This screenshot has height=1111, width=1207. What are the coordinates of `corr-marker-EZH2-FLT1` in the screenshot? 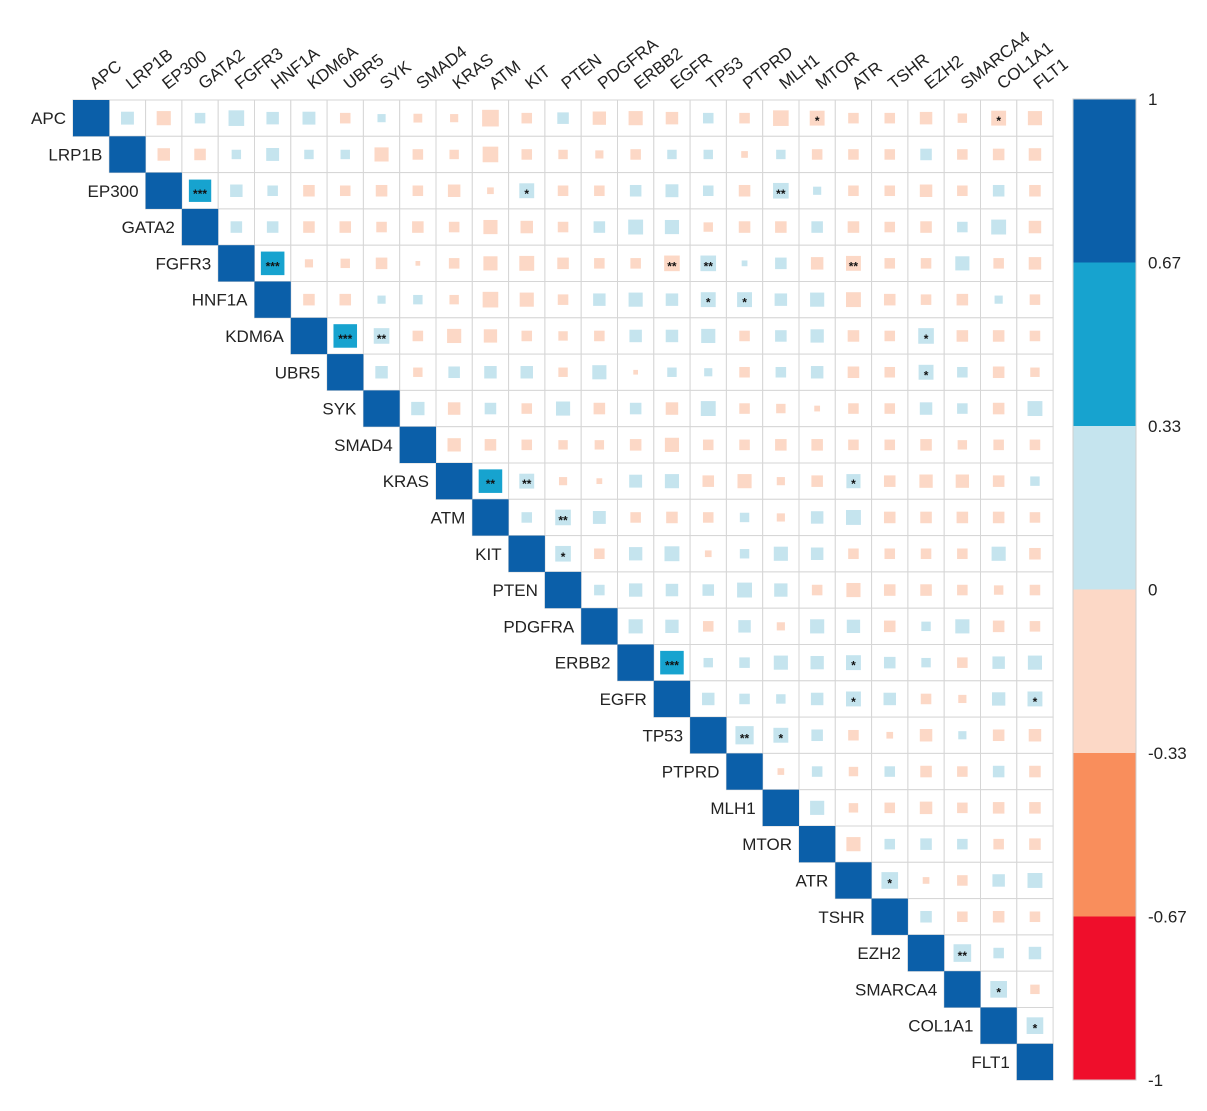 It's located at (1035, 953).